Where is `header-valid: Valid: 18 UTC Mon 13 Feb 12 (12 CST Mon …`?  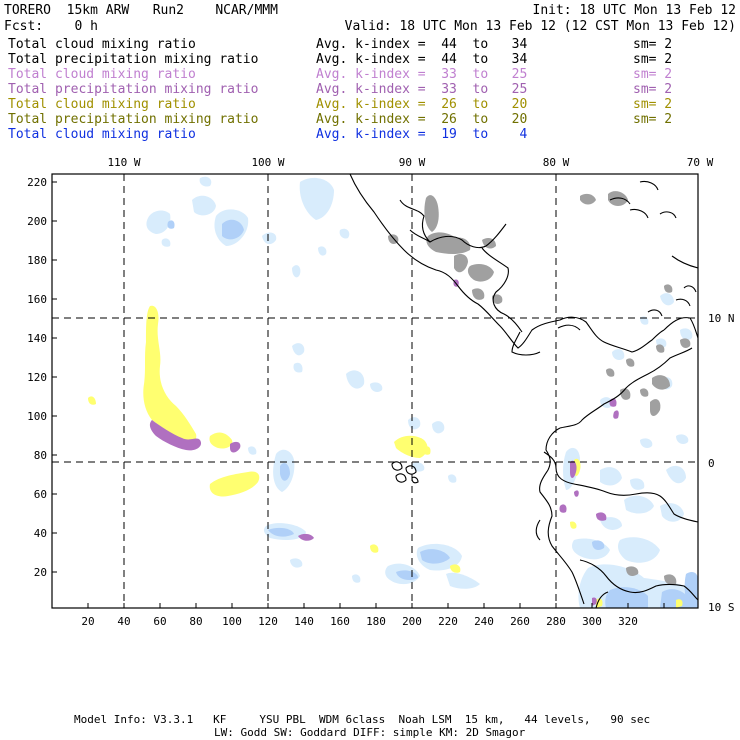
header-valid: Valid: 18 UTC Mon 13 Feb 12 (12 CST Mon … is located at coordinates (540, 26).